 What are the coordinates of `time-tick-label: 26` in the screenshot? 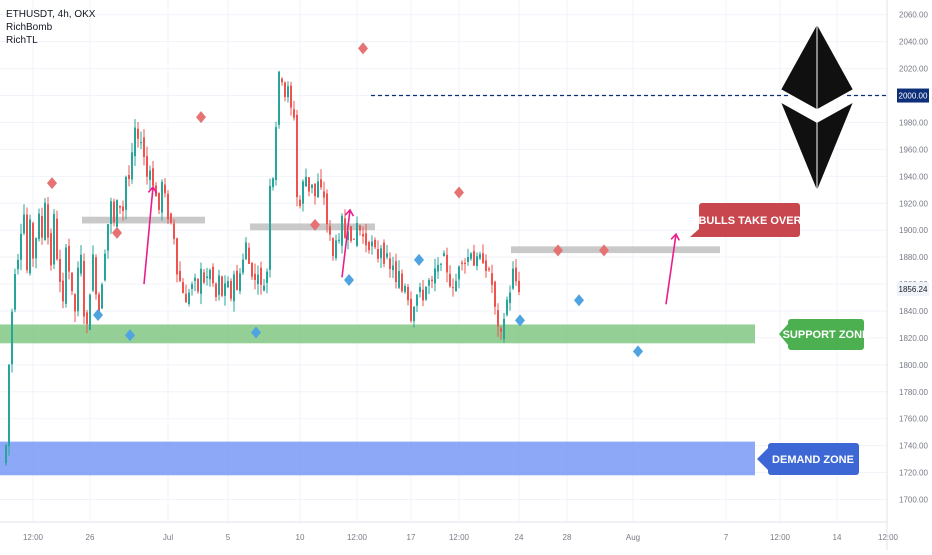 It's located at (90, 537).